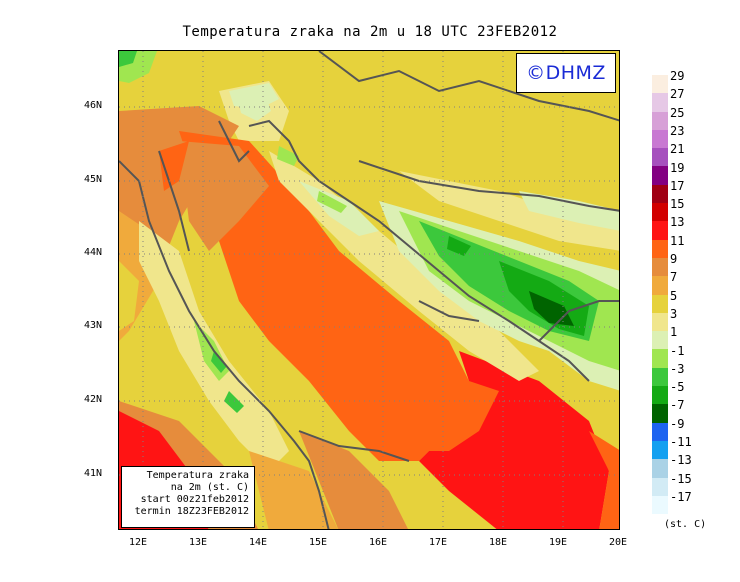 This screenshot has width=740, height=582. What do you see at coordinates (197, 475) in the screenshot?
I see `info-line-parameter: Temperatura zraka` at bounding box center [197, 475].